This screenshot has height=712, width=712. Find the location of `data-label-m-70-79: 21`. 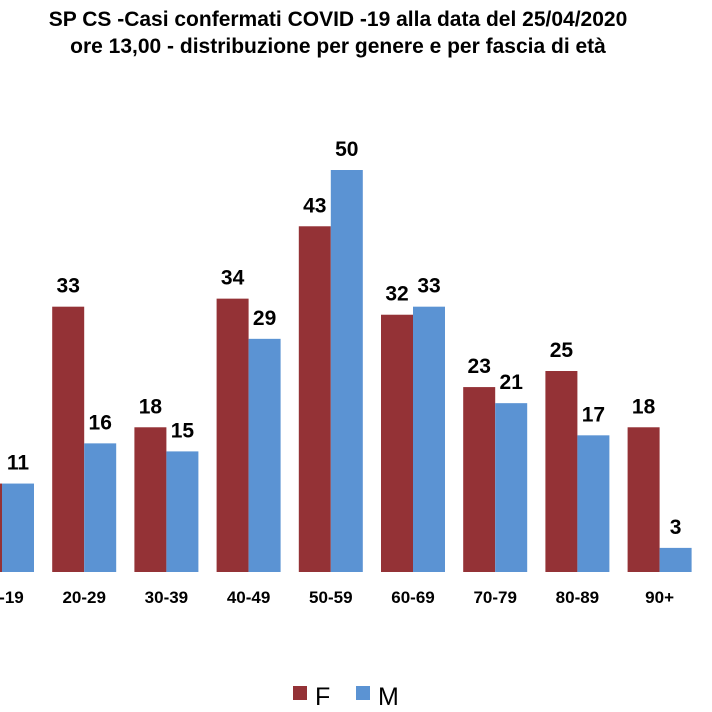

data-label-m-70-79: 21 is located at coordinates (512, 382).